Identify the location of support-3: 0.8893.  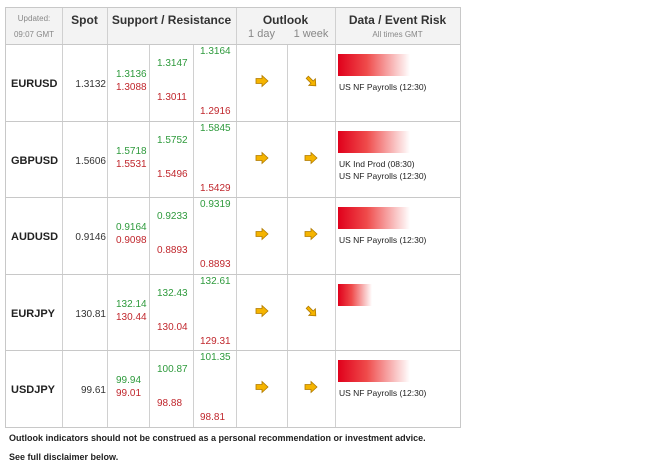
(215, 264).